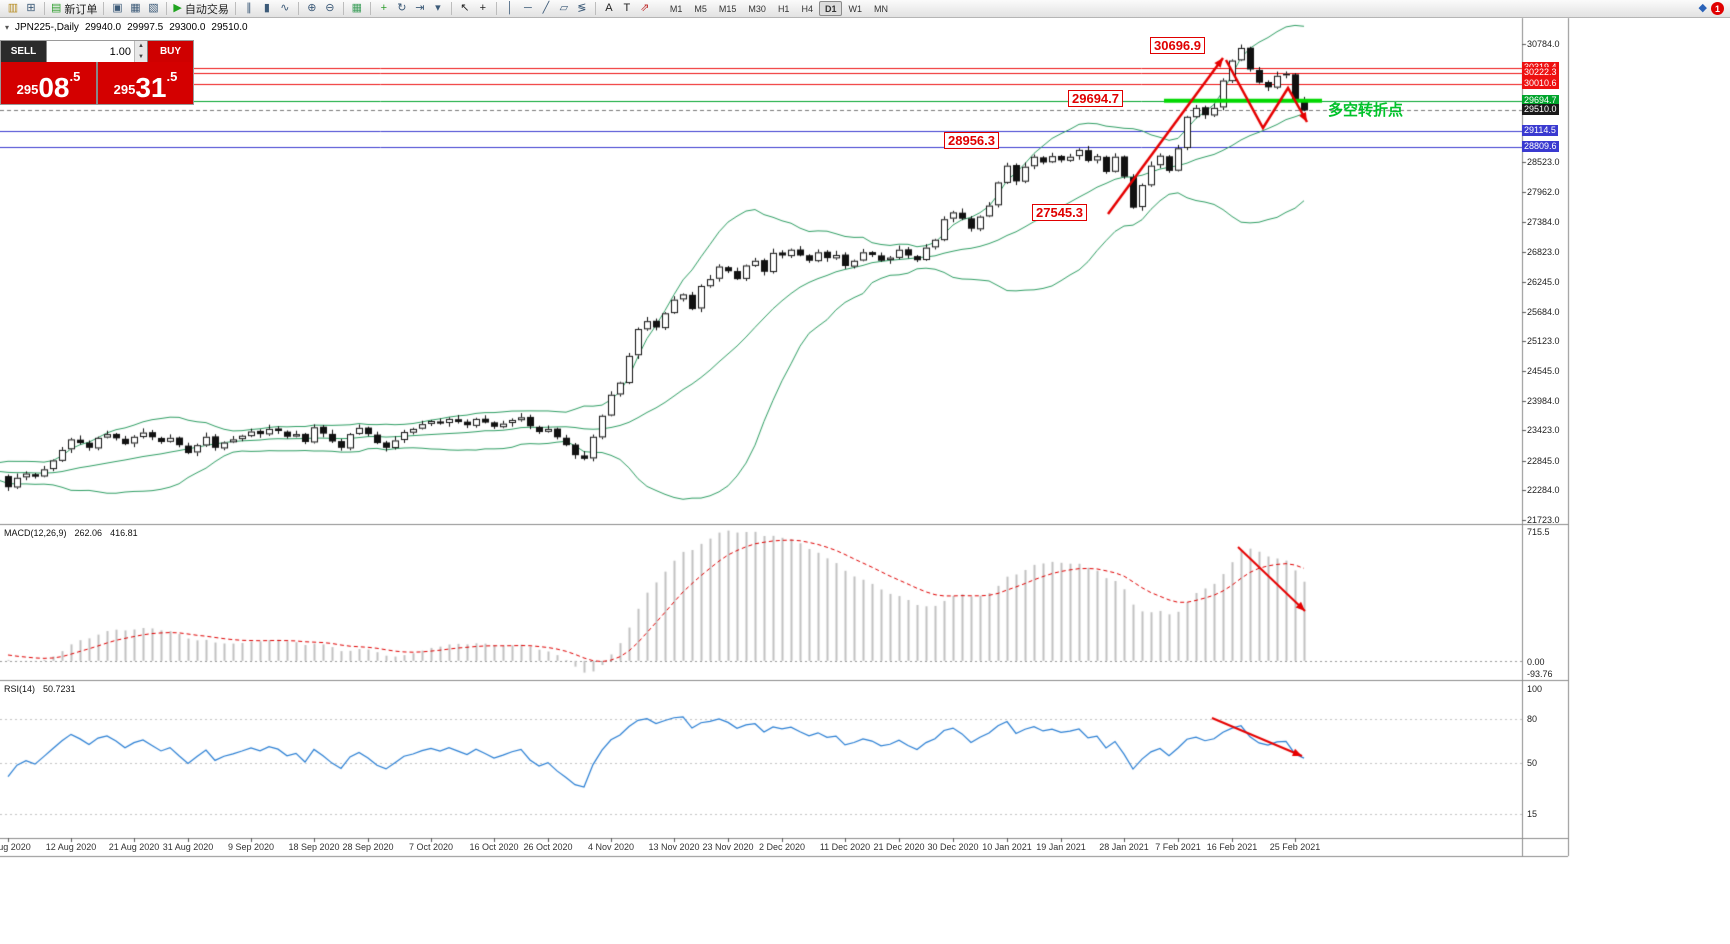 The image size is (1730, 944). I want to click on channel-icon: ▱, so click(564, 9).